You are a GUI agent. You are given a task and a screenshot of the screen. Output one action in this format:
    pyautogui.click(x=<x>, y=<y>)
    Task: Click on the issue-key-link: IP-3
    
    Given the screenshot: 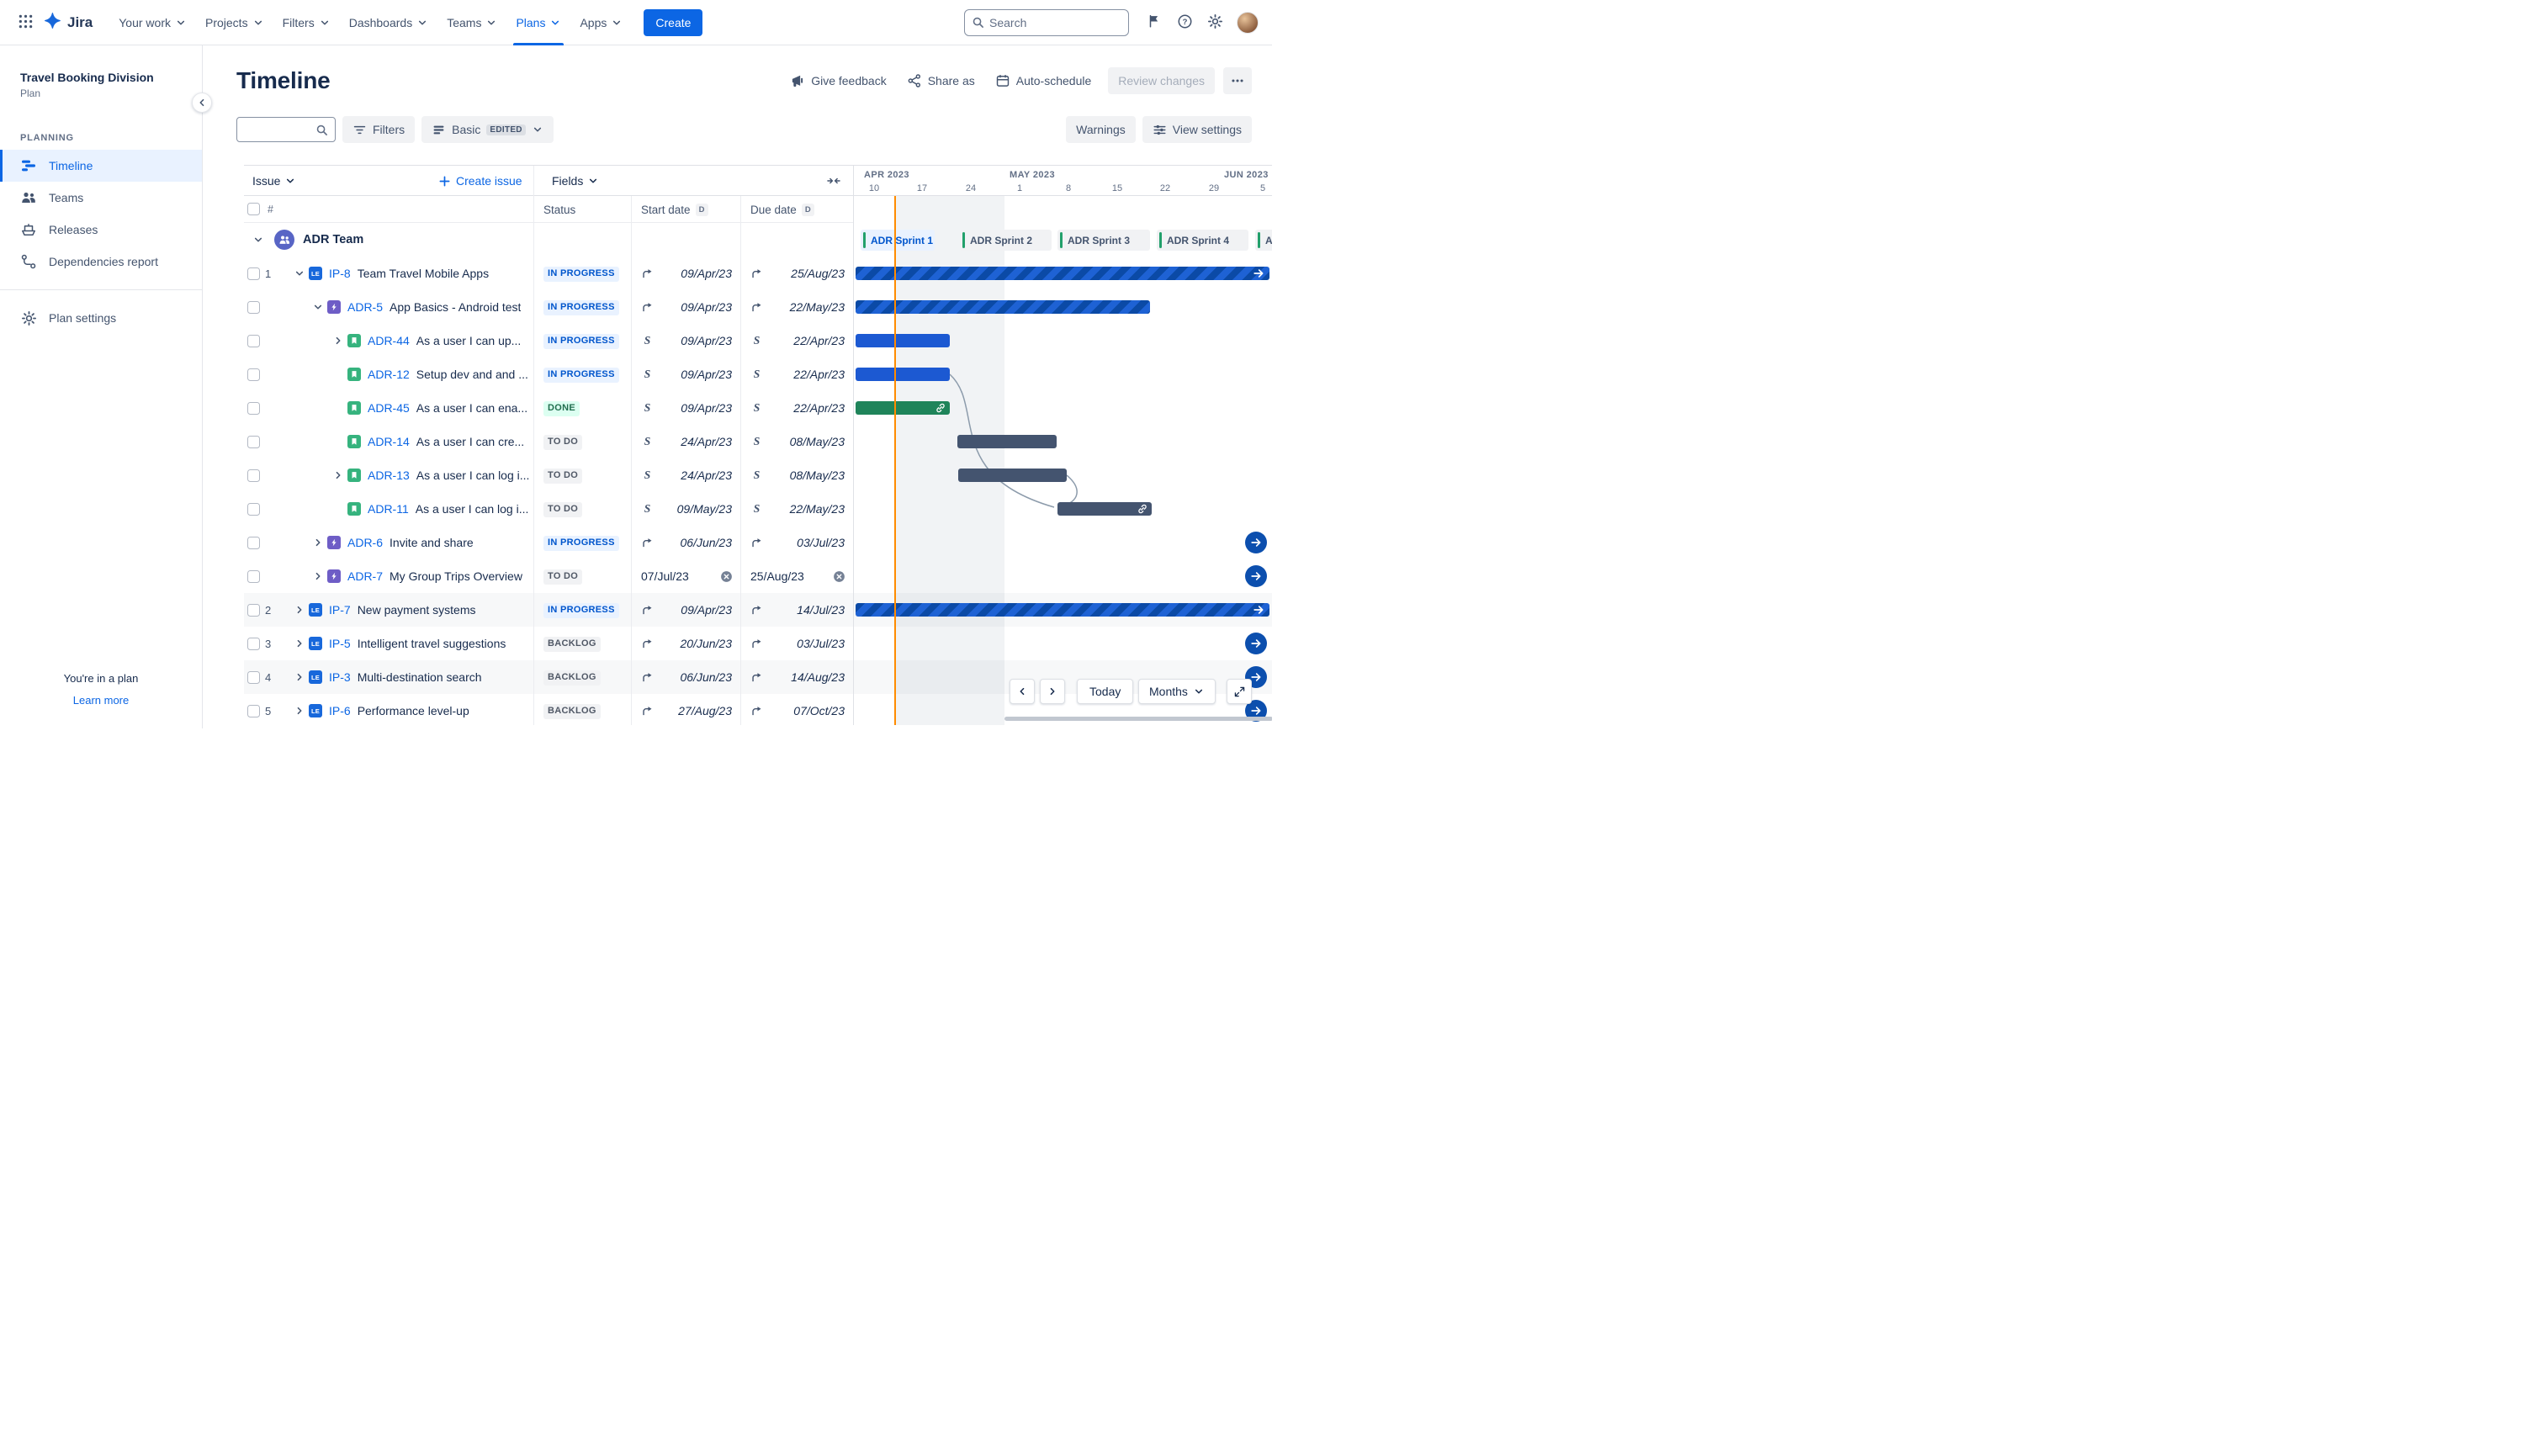 What is the action you would take?
    pyautogui.click(x=340, y=677)
    